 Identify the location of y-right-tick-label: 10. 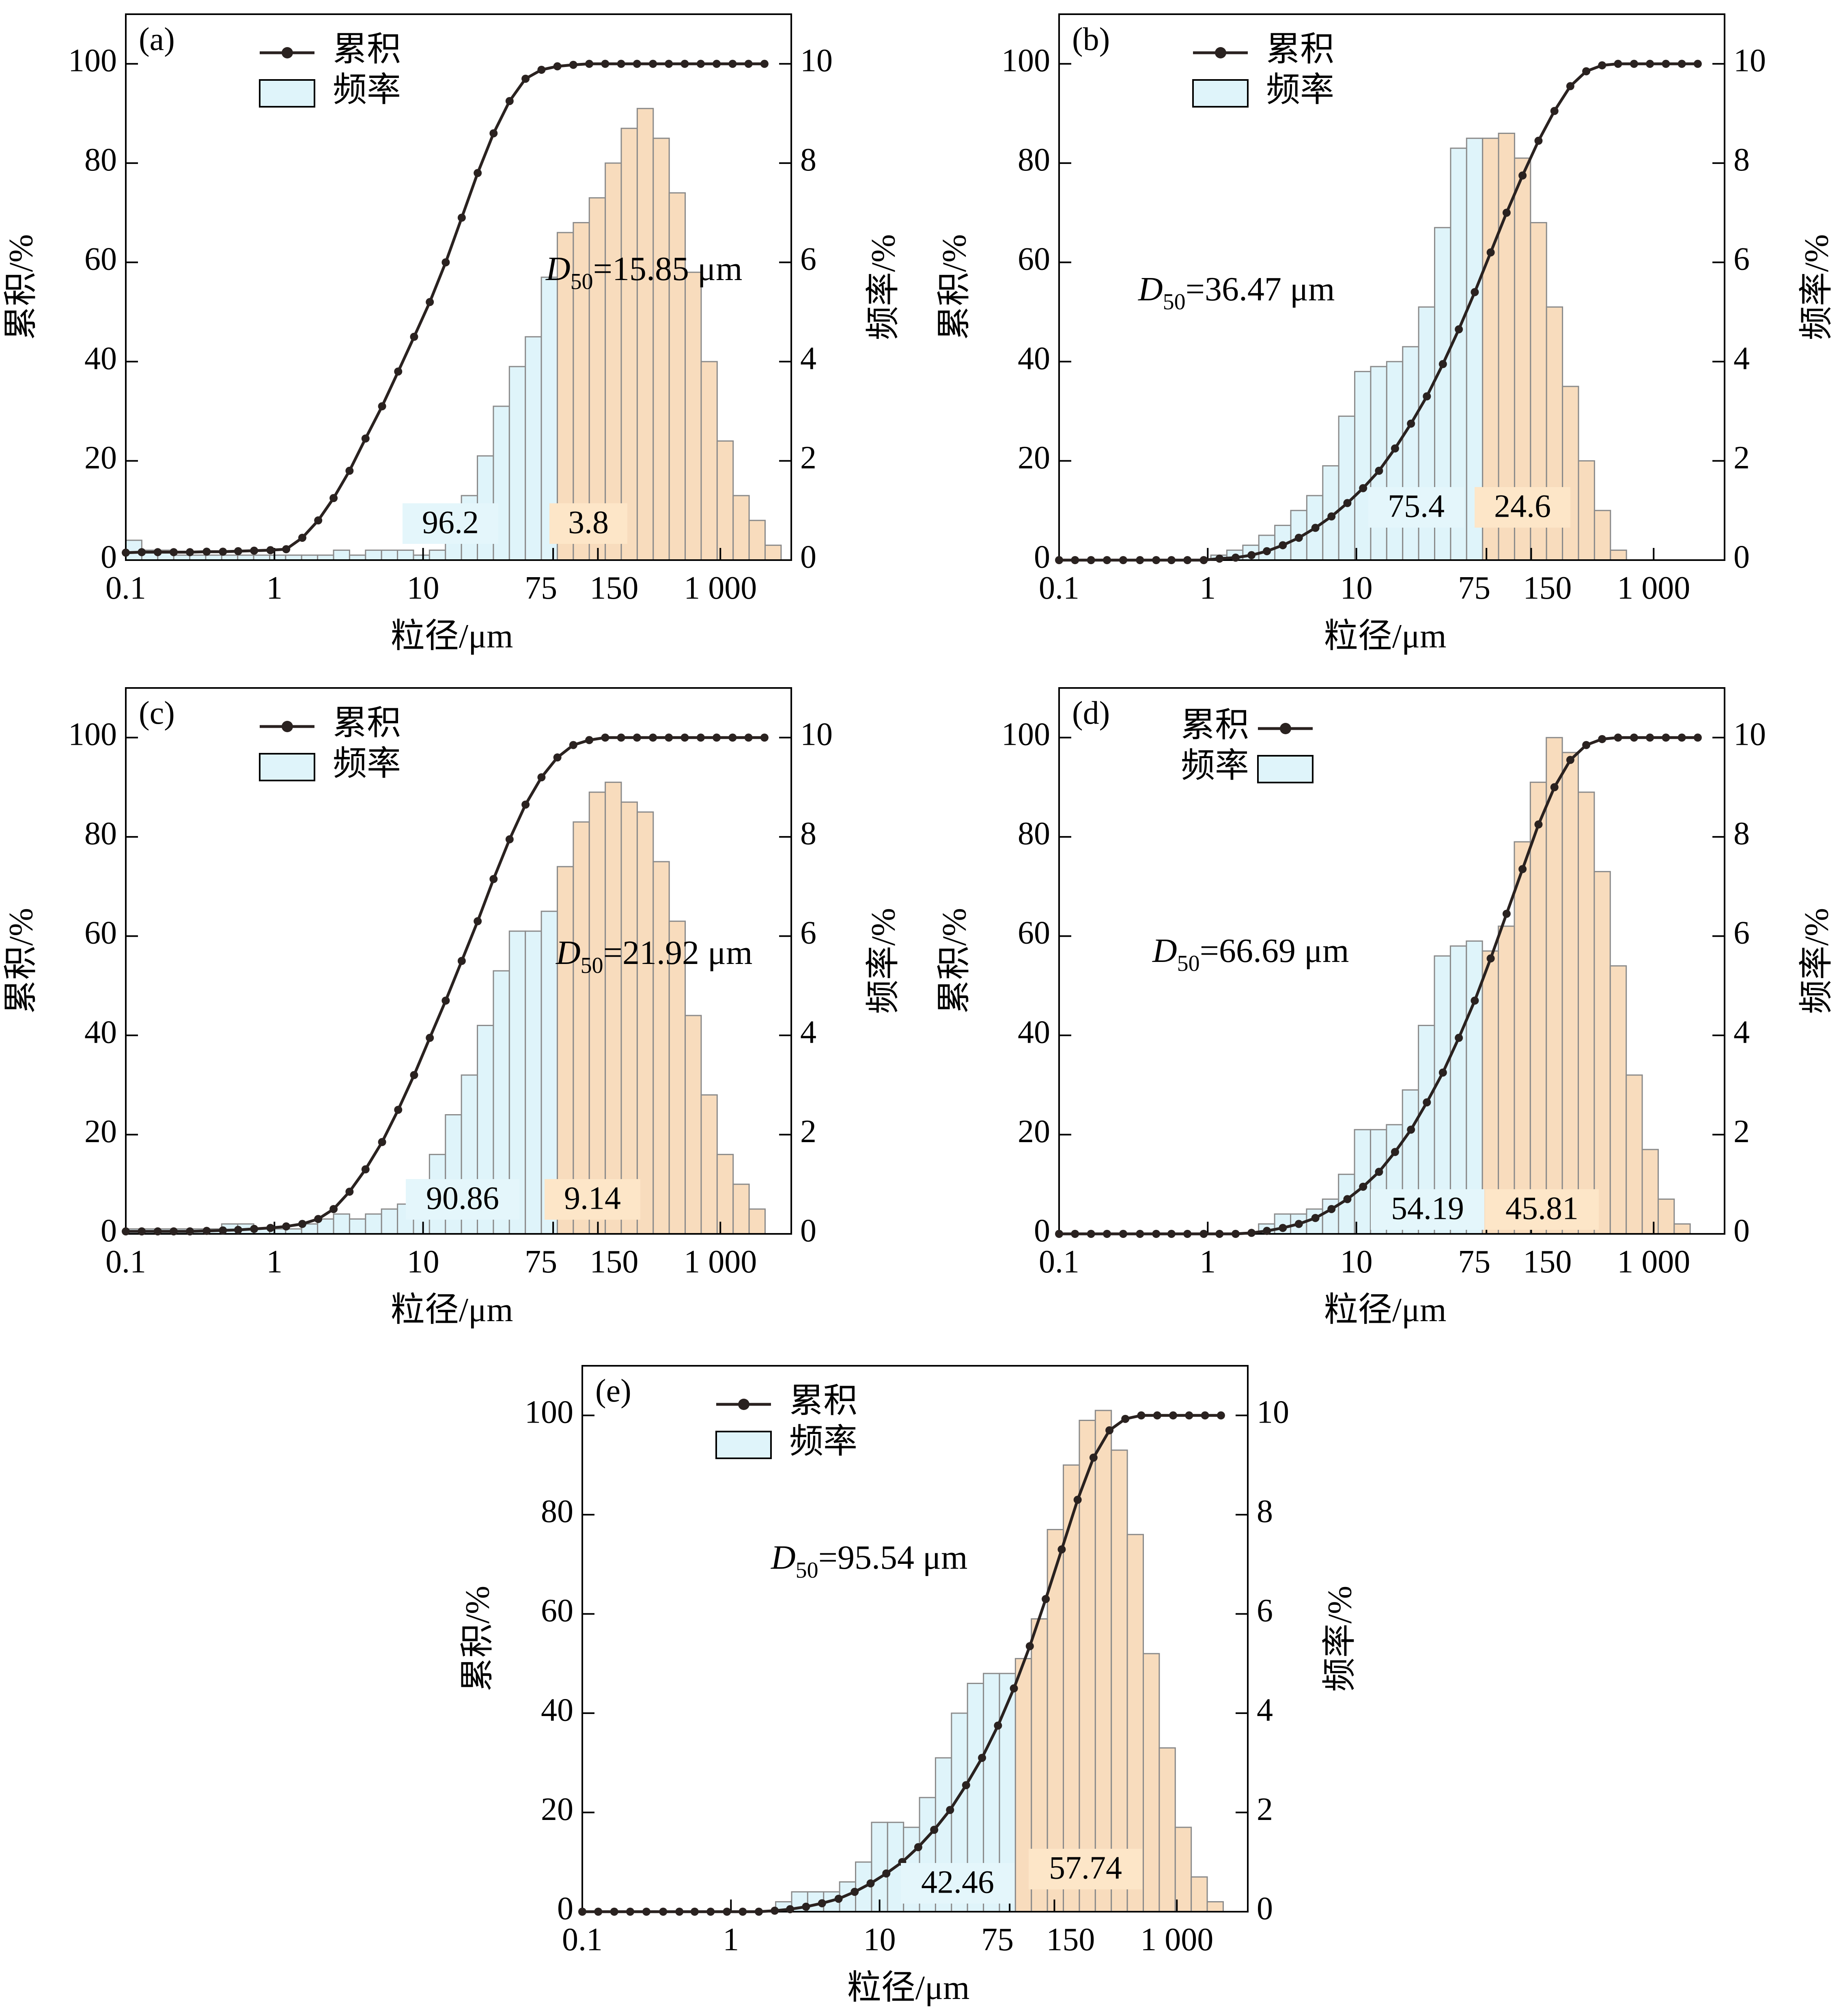
(816, 734).